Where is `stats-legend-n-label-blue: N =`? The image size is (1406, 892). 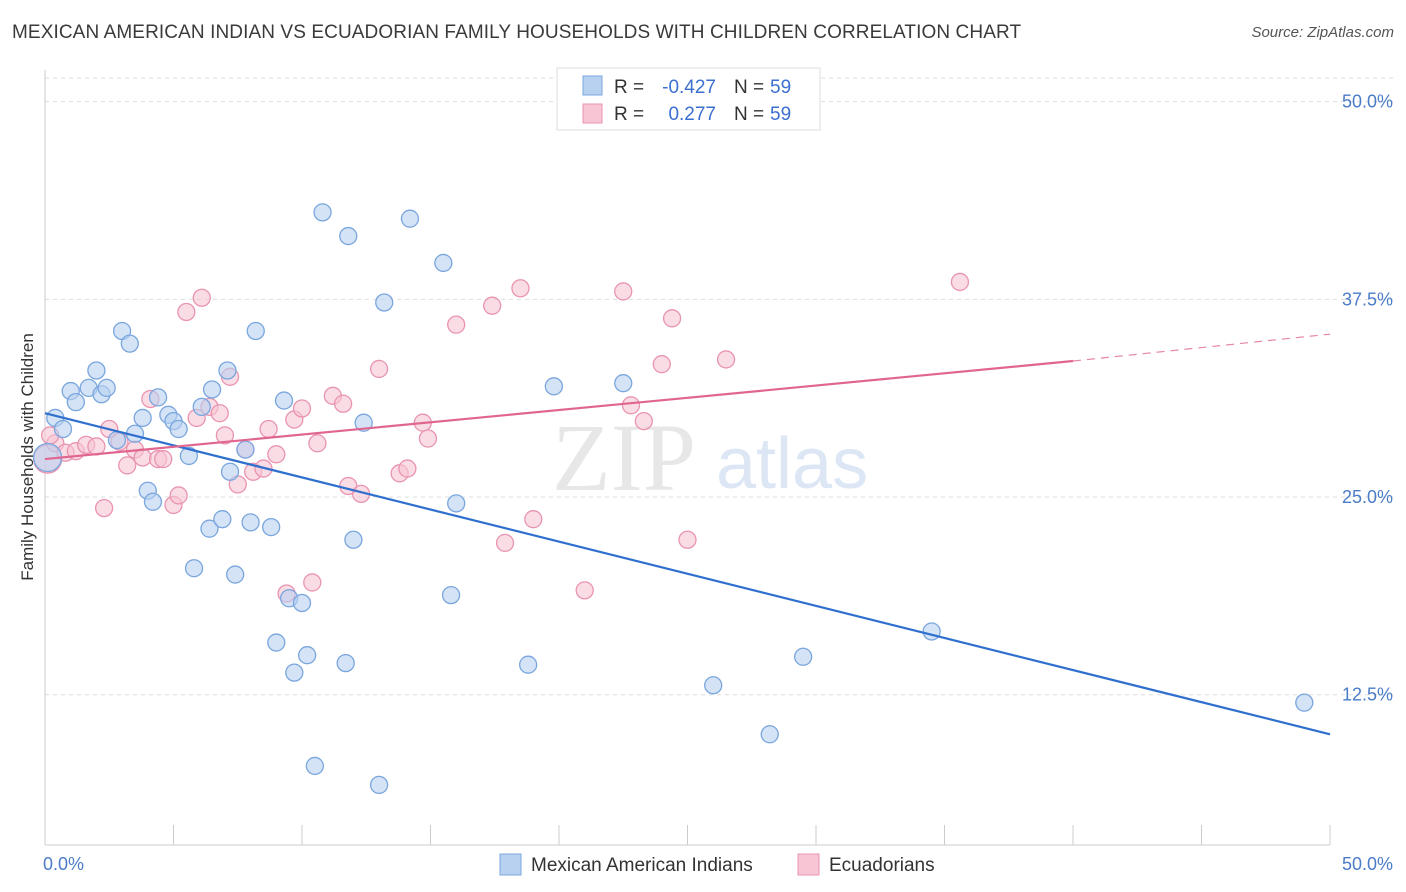 stats-legend-n-label-blue: N = is located at coordinates (749, 87).